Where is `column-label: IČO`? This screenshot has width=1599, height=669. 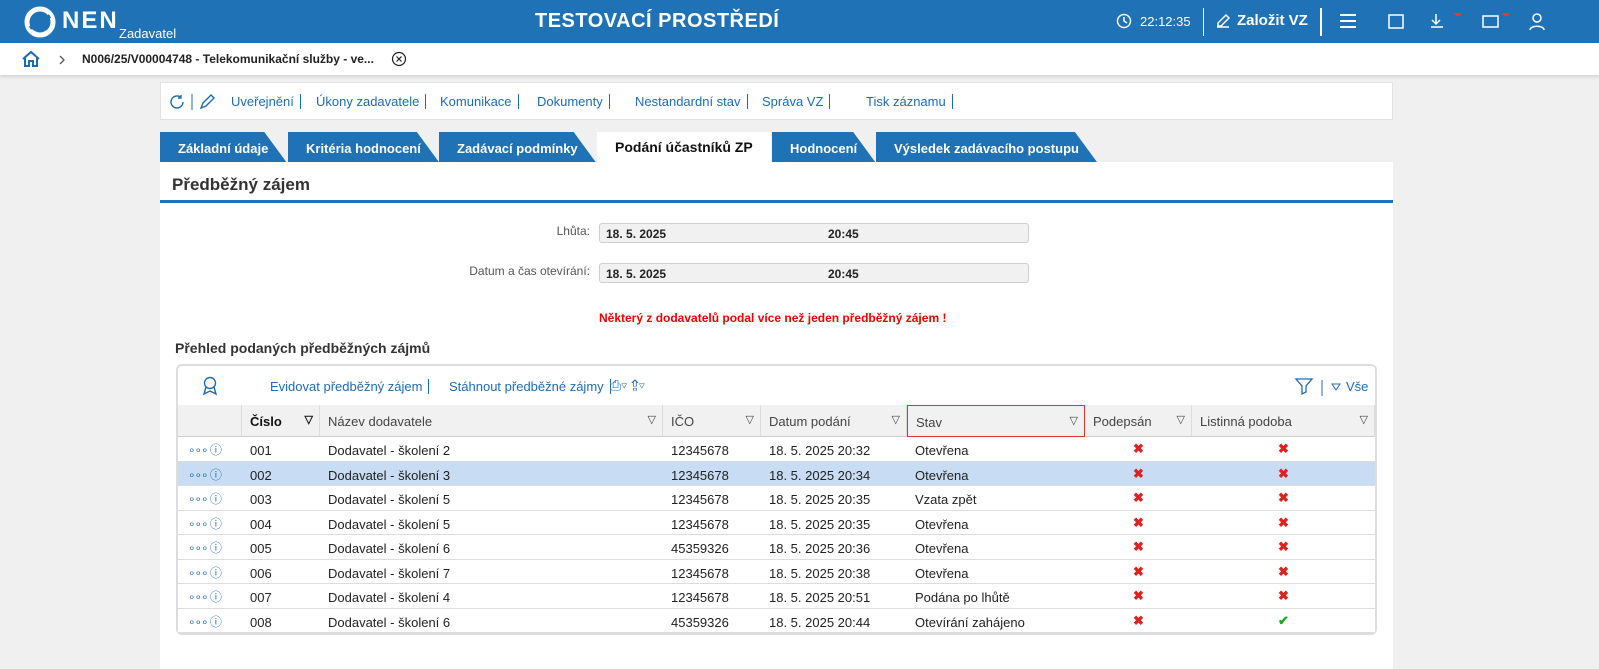 column-label: IČO is located at coordinates (683, 421).